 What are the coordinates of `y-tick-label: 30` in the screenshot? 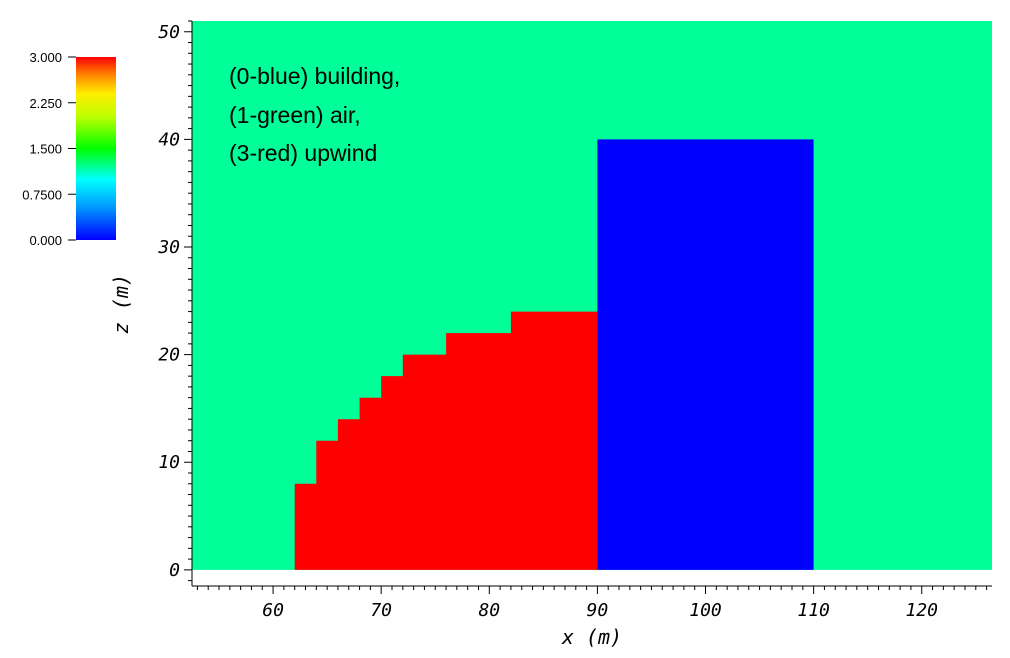 It's located at (168, 247).